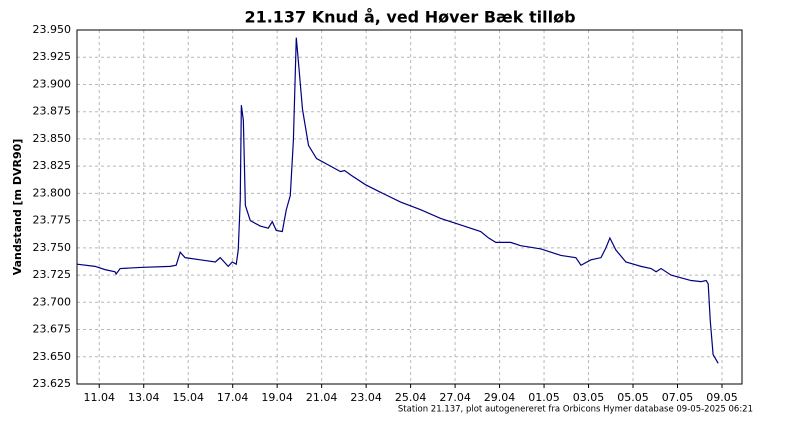 The height and width of the screenshot is (425, 800). What do you see at coordinates (52, 329) in the screenshot?
I see `y-tick-label: 23.675` at bounding box center [52, 329].